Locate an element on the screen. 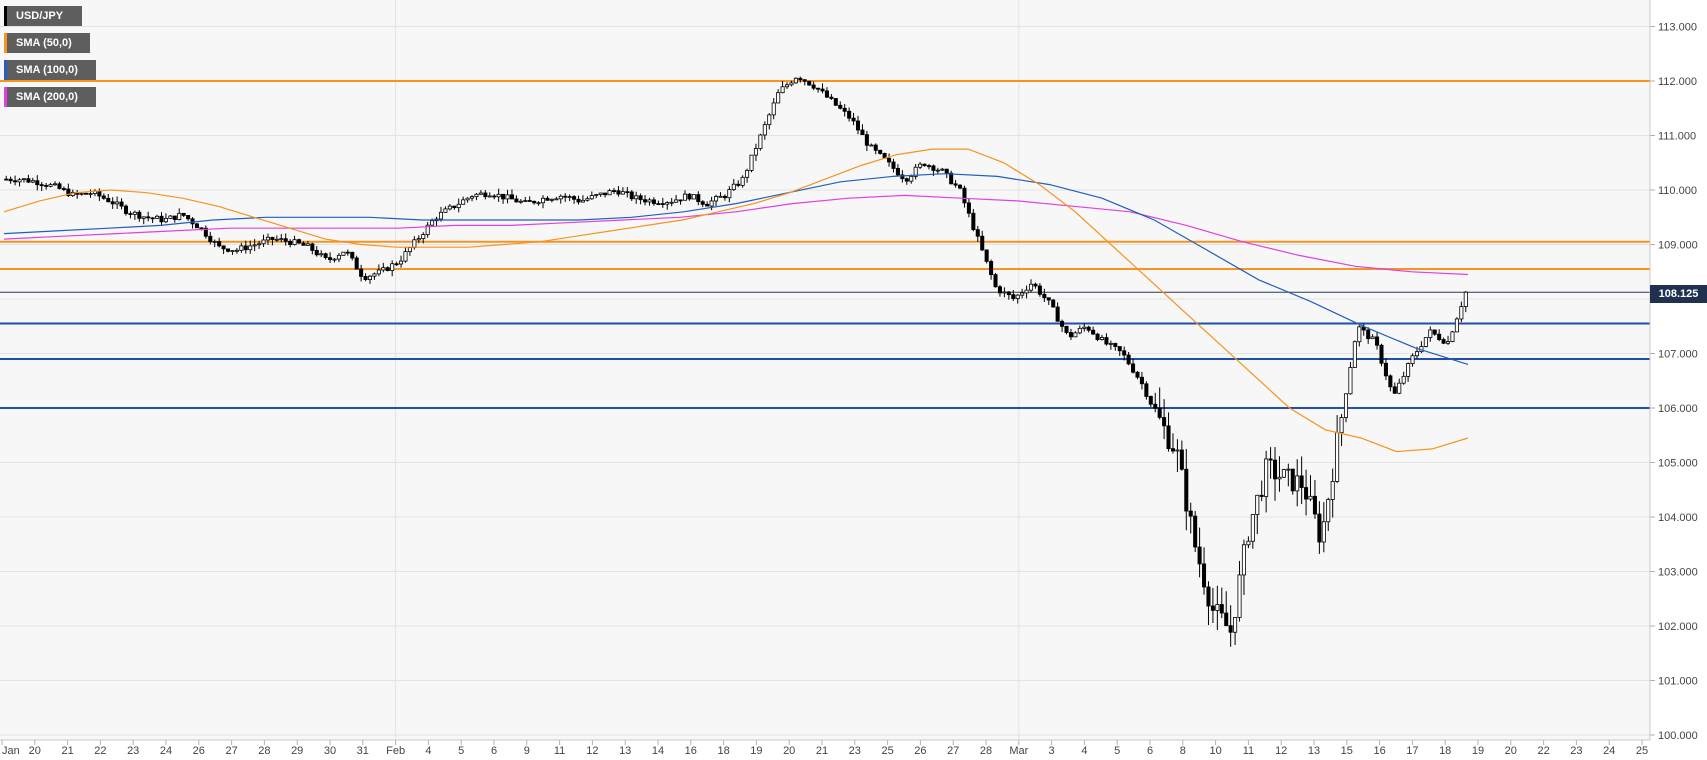  y-tick-label: 109.000 is located at coordinates (1678, 246).